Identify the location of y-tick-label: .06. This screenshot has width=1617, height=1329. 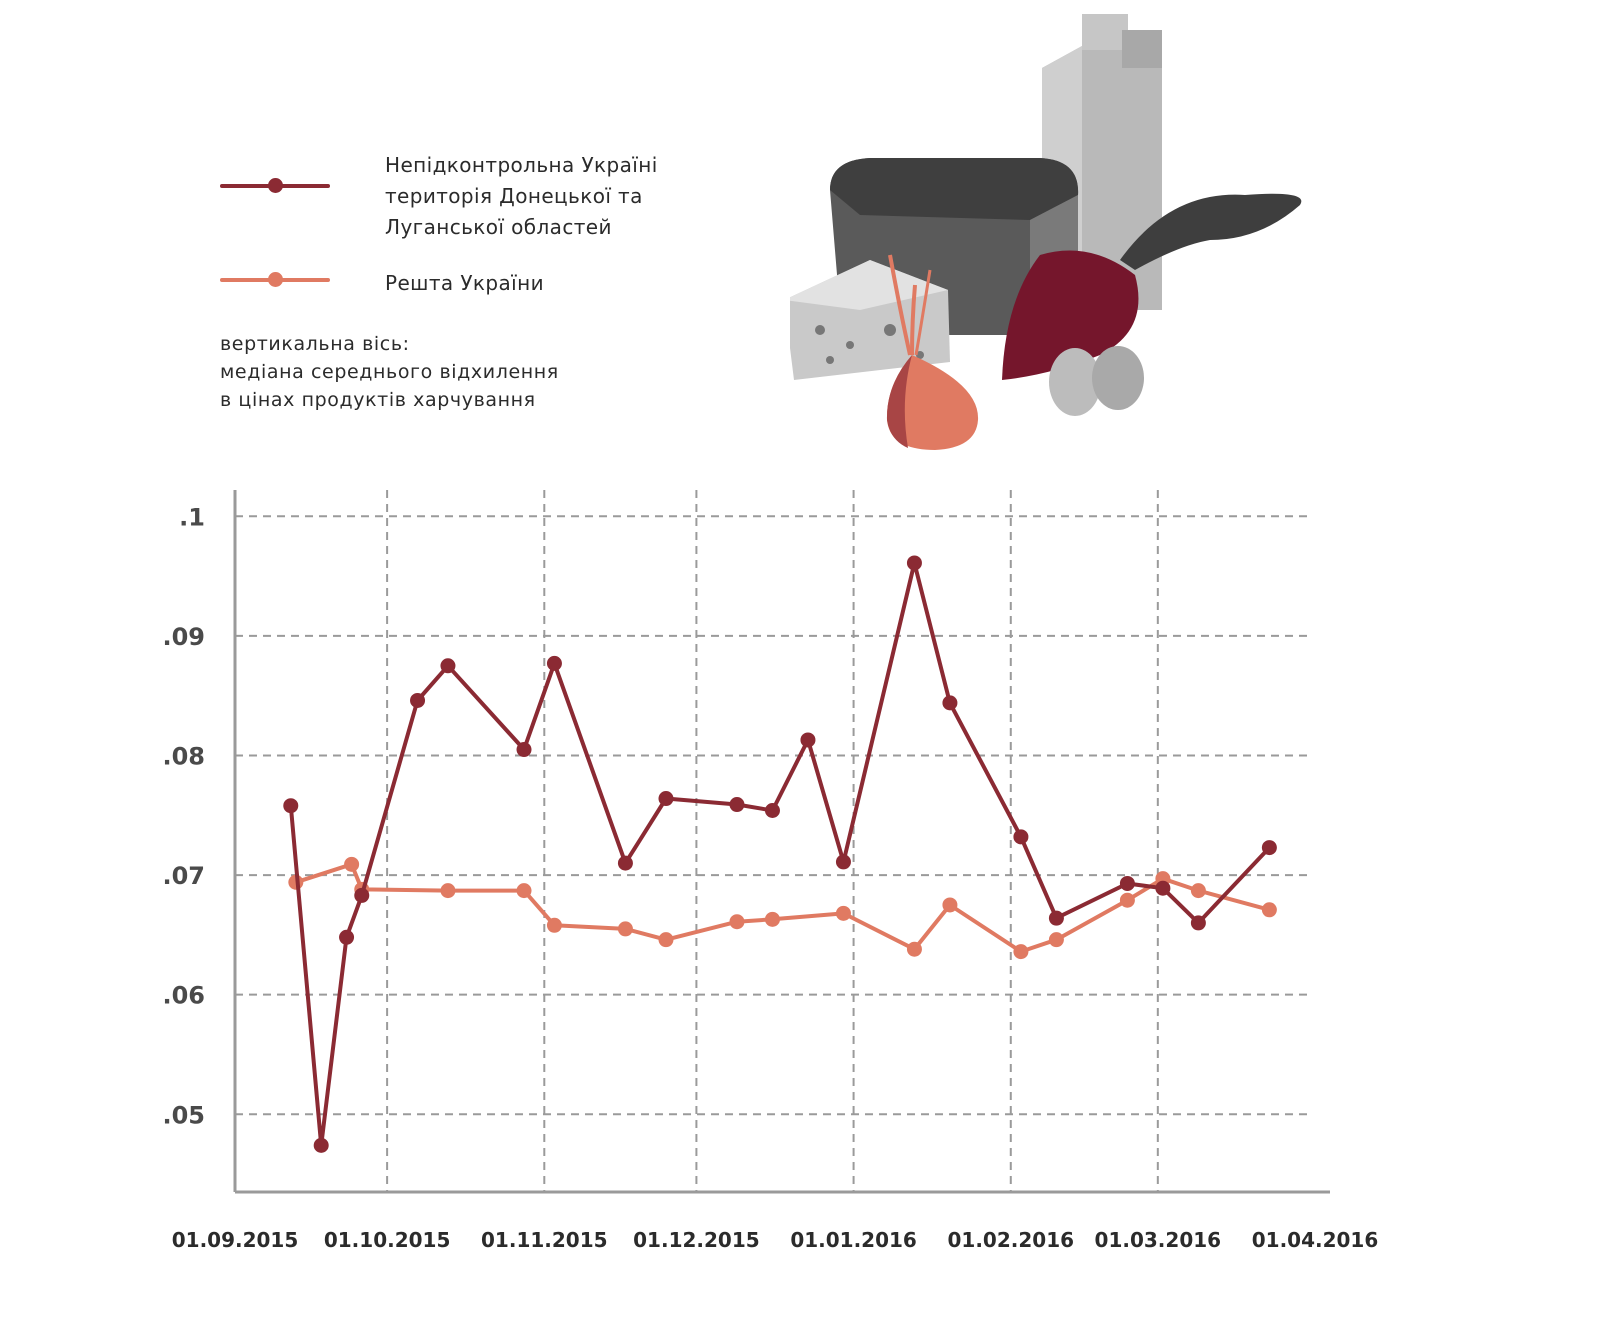
(183, 996).